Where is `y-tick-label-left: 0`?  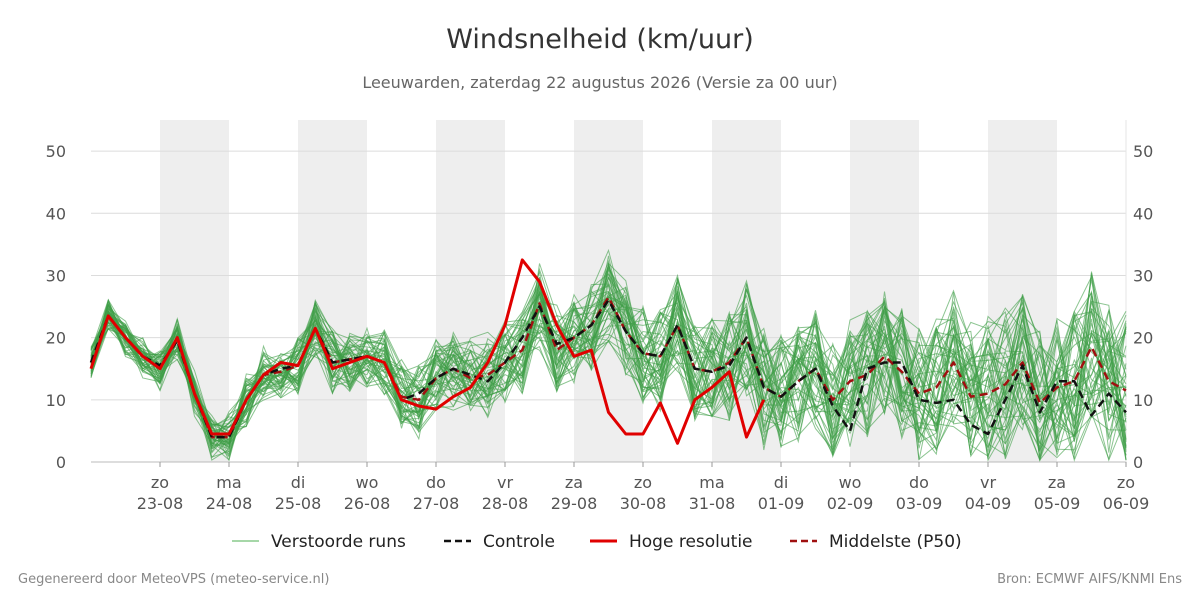
y-tick-label-left: 0 is located at coordinates (61, 462).